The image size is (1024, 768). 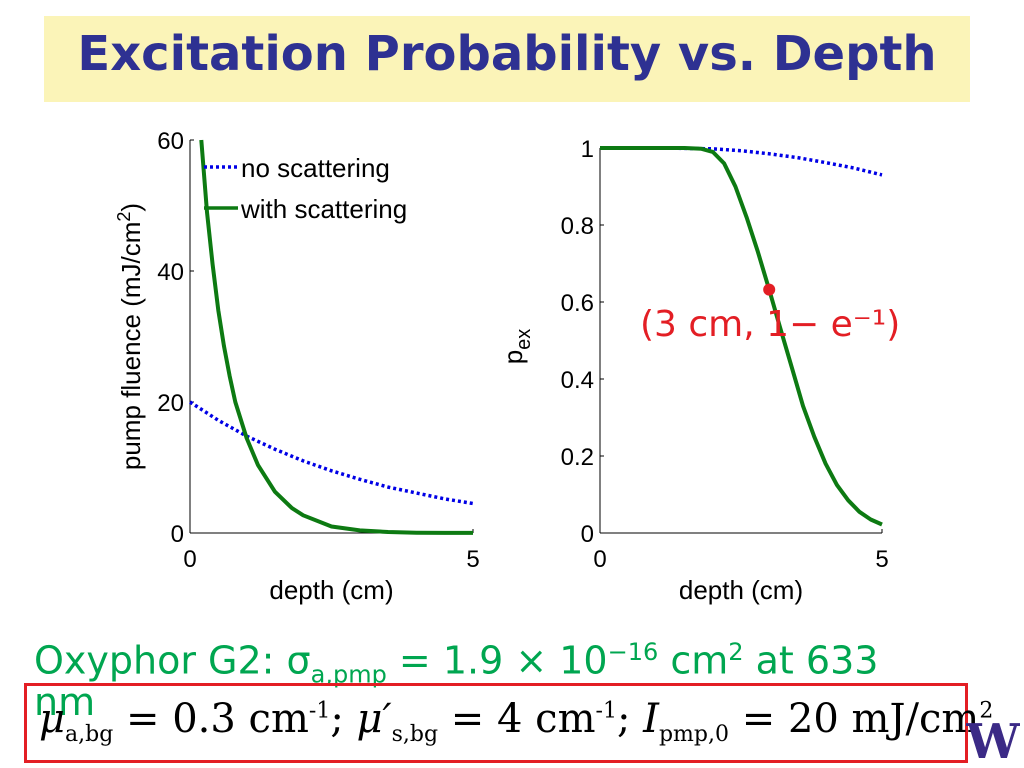 What do you see at coordinates (769, 289) in the screenshot?
I see `highlight-point` at bounding box center [769, 289].